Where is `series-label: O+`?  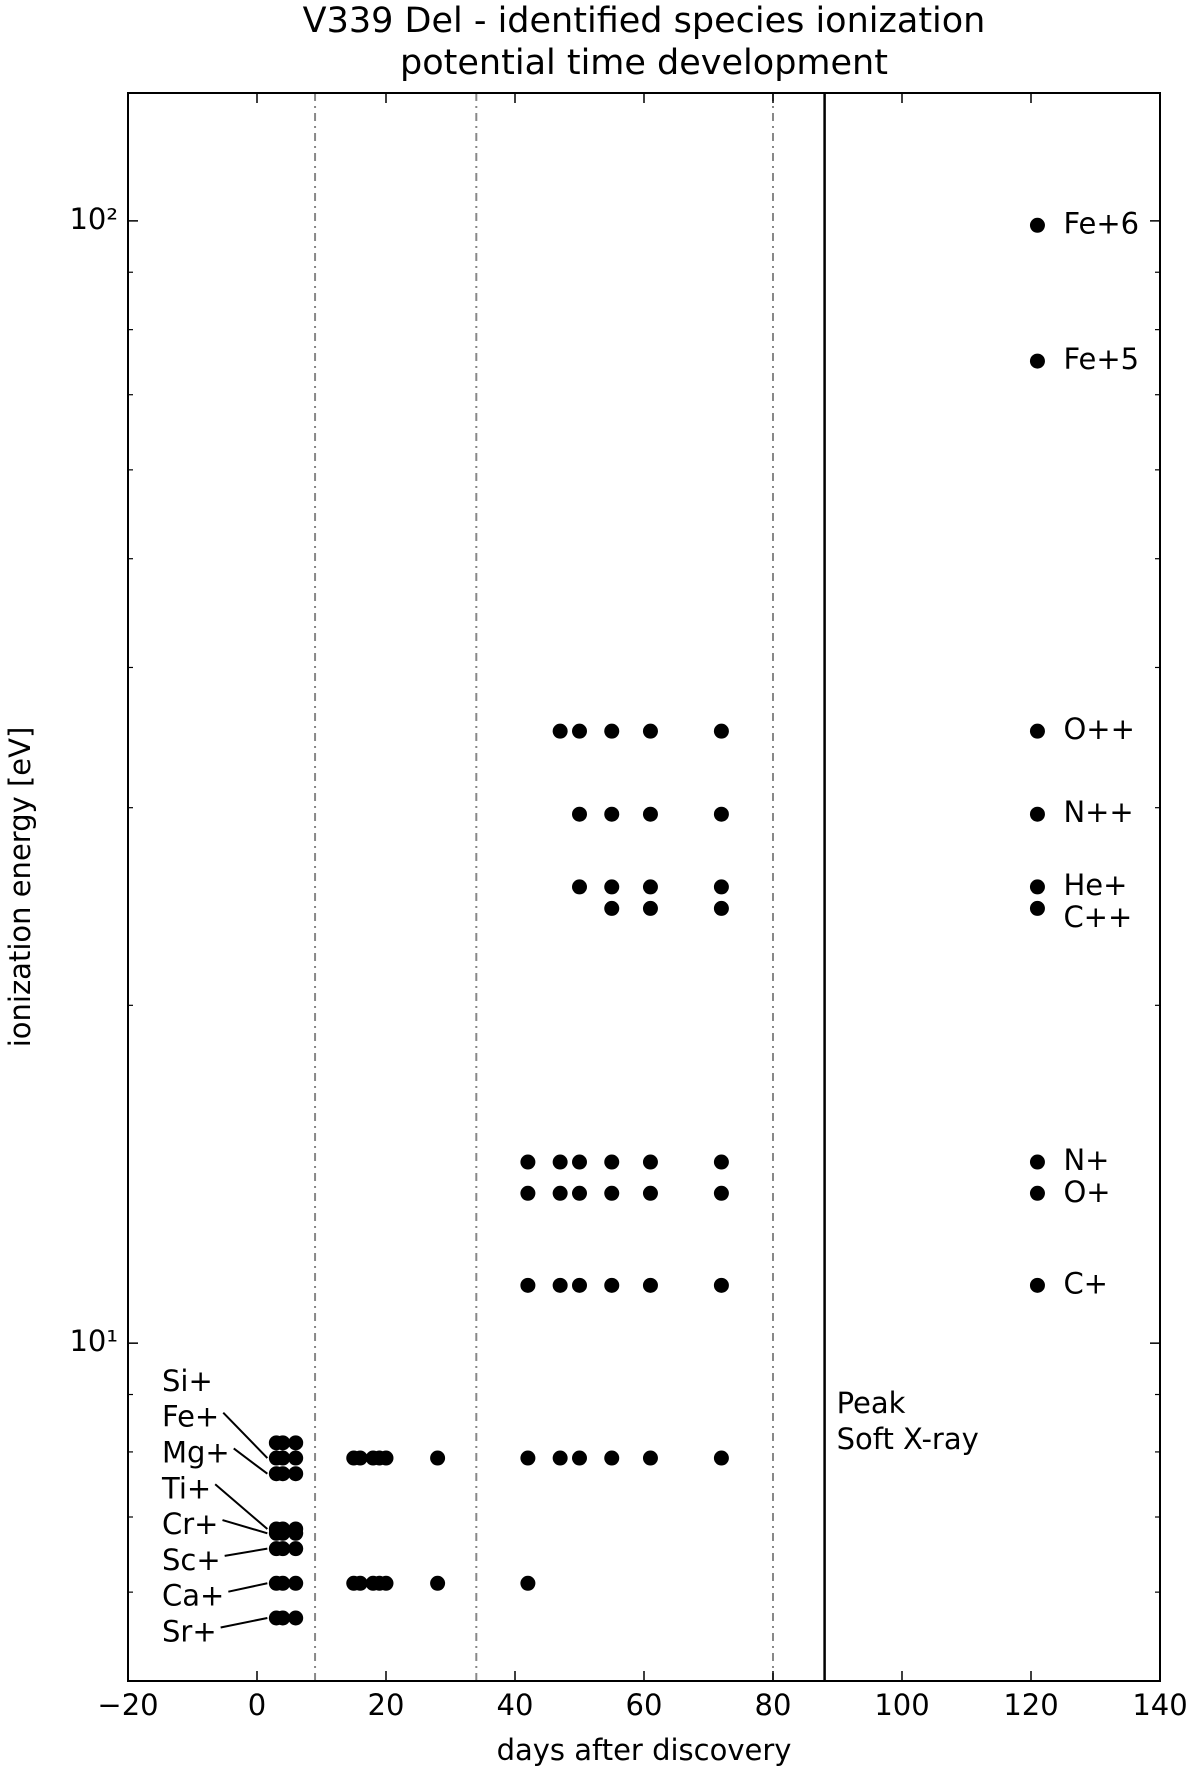
series-label: O+ is located at coordinates (1086, 1192).